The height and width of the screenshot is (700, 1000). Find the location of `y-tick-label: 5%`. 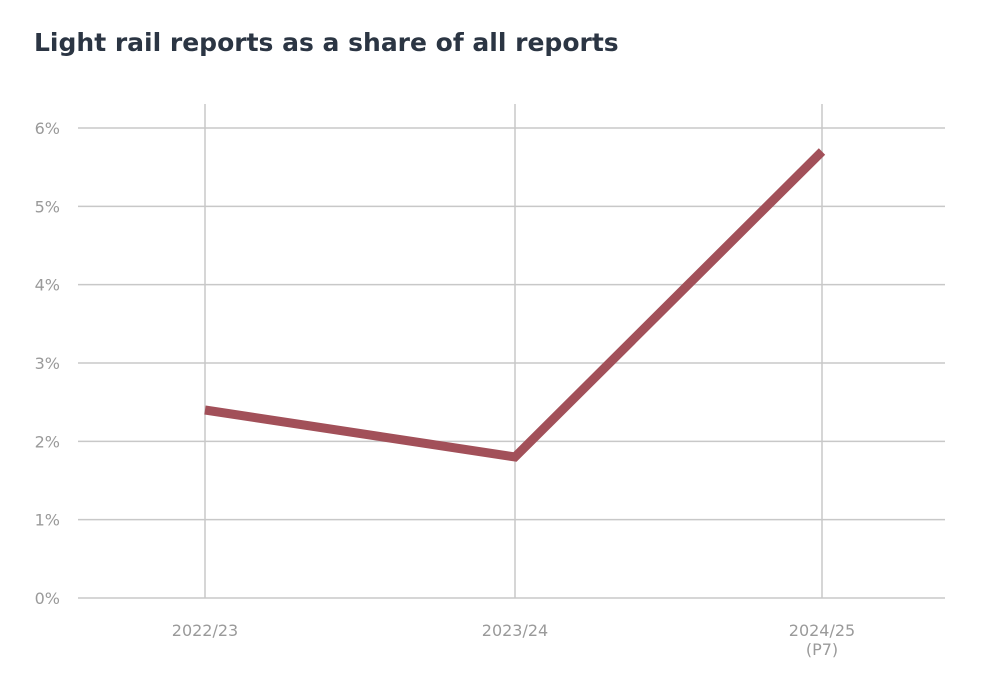

y-tick-label: 5% is located at coordinates (47, 206).